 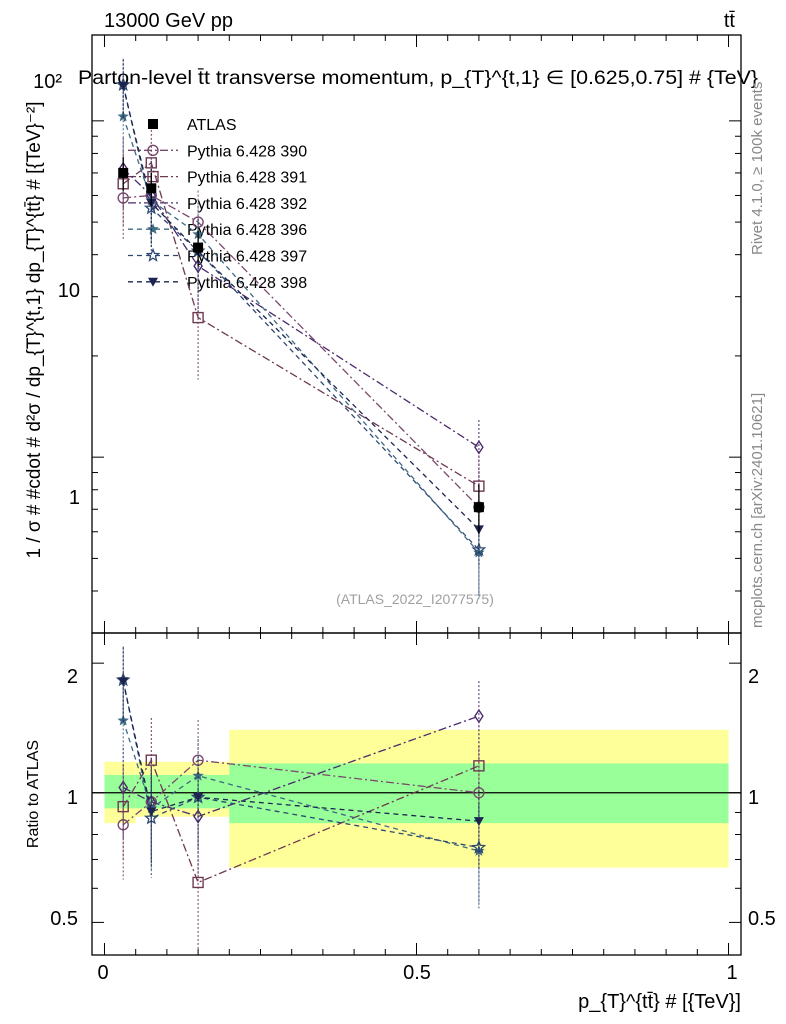 I want to click on ratio-panel-series, so click(x=301, y=798).